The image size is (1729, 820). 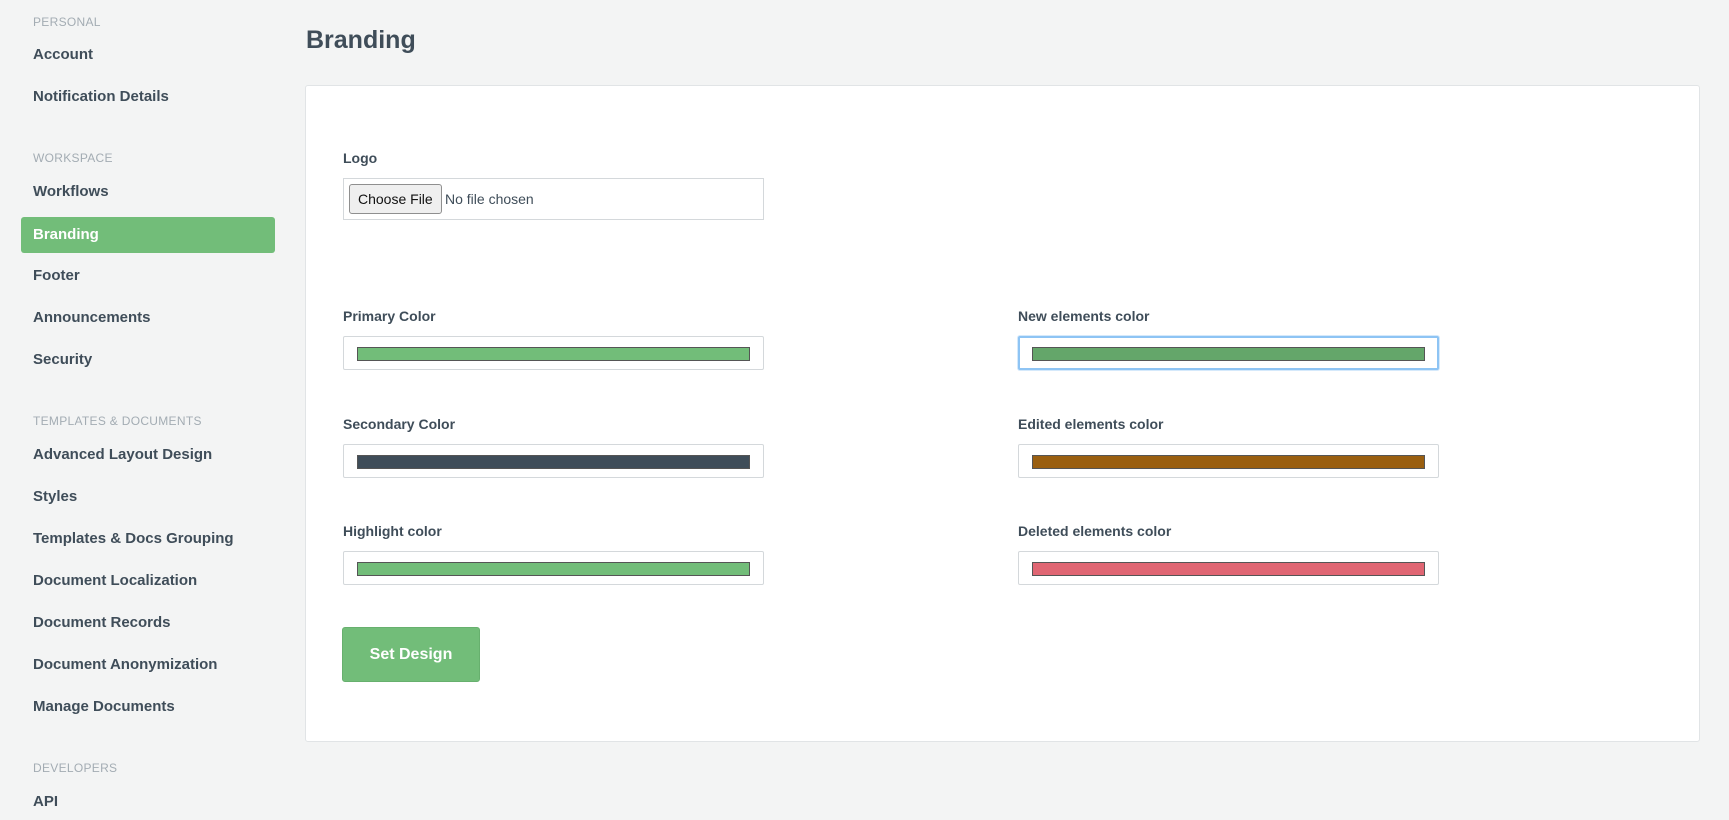 What do you see at coordinates (125, 664) in the screenshot?
I see `sidebar-item-document-anonymization: Document Anonymization` at bounding box center [125, 664].